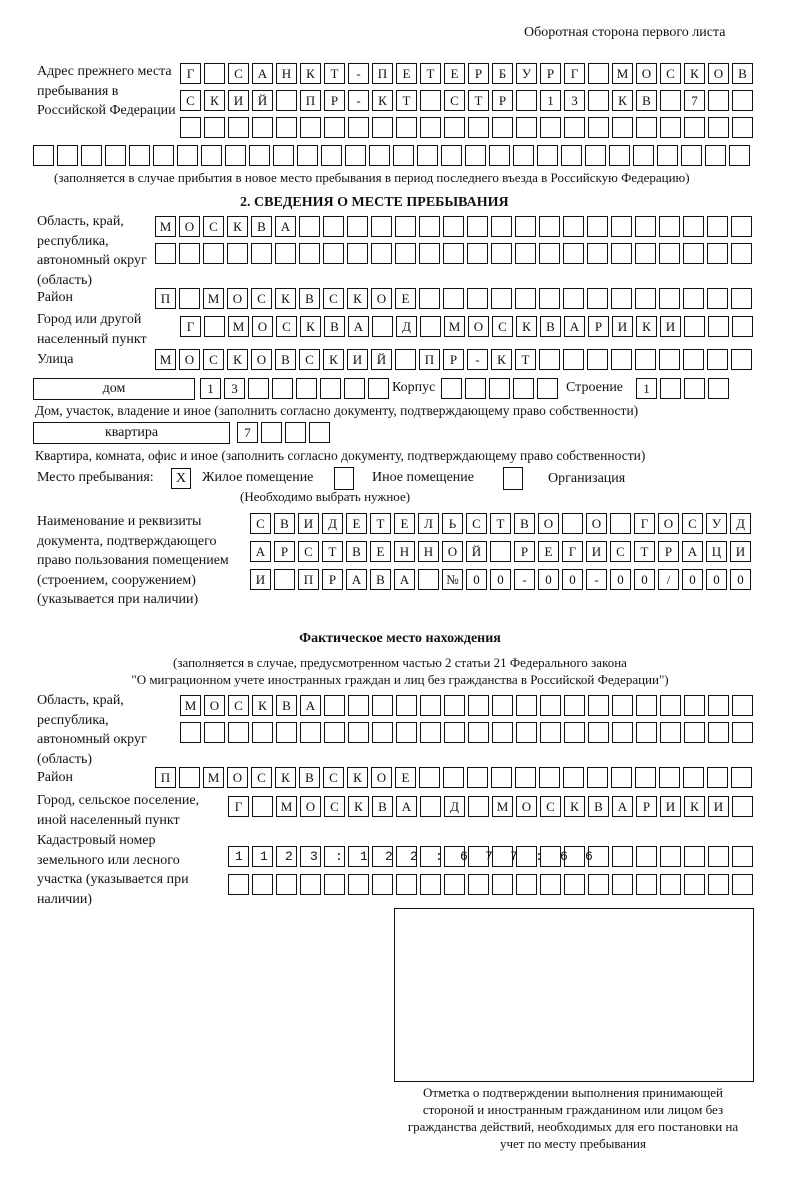  What do you see at coordinates (694, 100) in the screenshot?
I see `char-cell: 7` at bounding box center [694, 100].